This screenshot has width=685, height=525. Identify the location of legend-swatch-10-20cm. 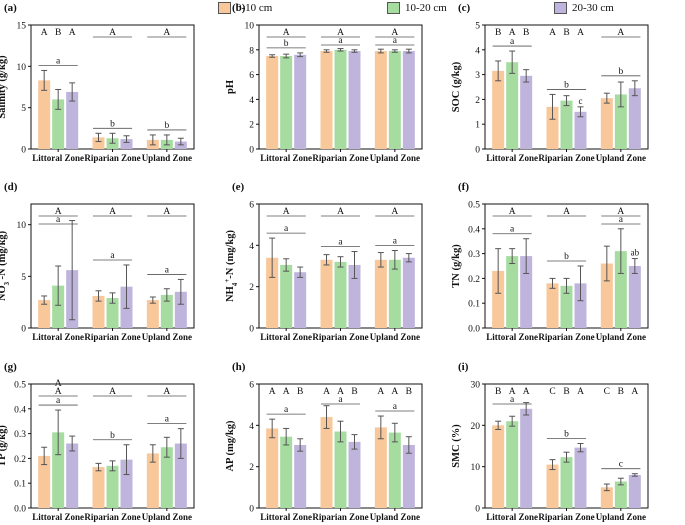
(393, 8).